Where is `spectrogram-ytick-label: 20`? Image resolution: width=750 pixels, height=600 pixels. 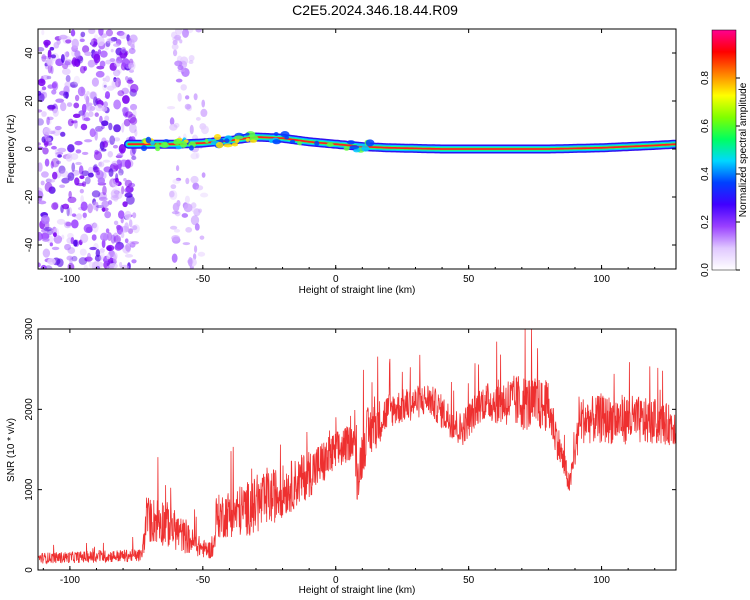 spectrogram-ytick-label: 20 is located at coordinates (29, 101).